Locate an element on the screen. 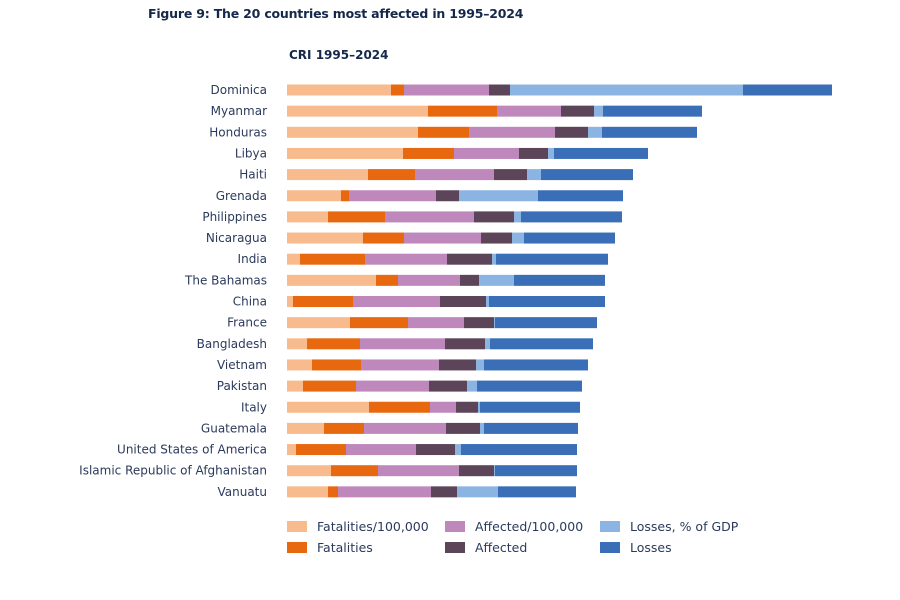 The image size is (900, 600). category-label: Dominica is located at coordinates (239, 90).